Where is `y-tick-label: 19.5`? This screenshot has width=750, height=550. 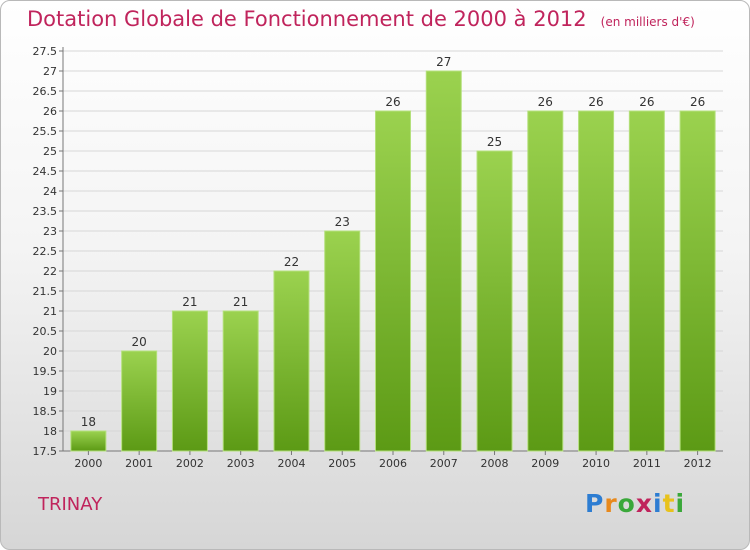
y-tick-label: 19.5 is located at coordinates (45, 371).